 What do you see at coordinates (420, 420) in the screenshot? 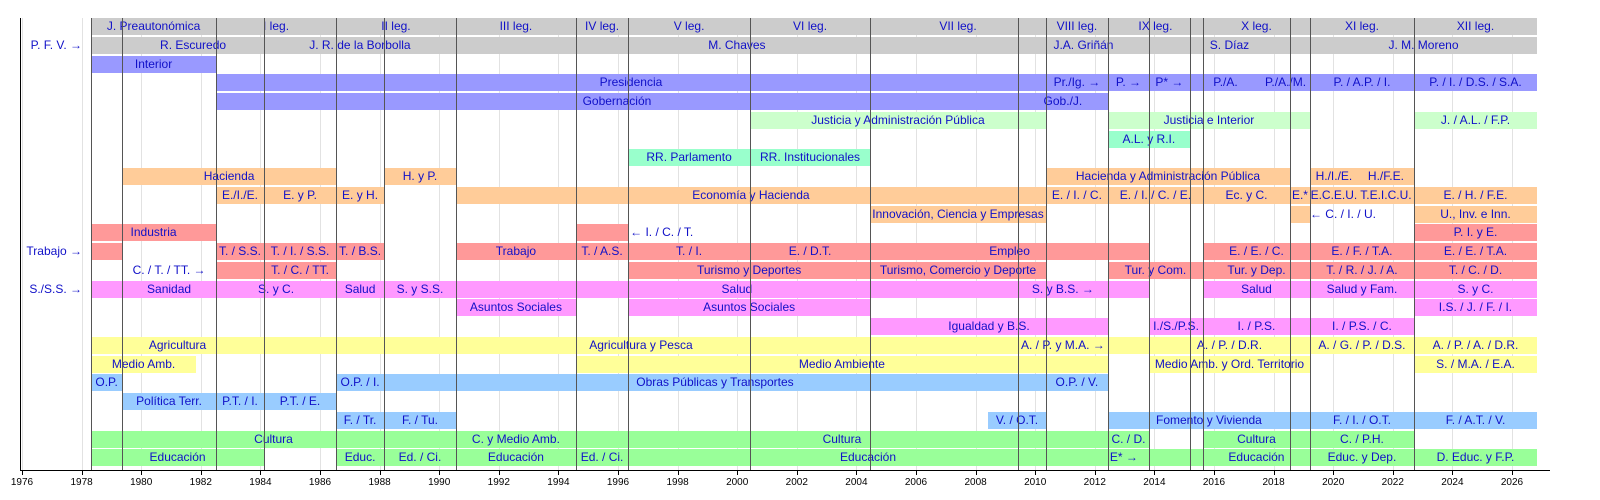
I see `fomento-segment: F. / Tu.` at bounding box center [420, 420].